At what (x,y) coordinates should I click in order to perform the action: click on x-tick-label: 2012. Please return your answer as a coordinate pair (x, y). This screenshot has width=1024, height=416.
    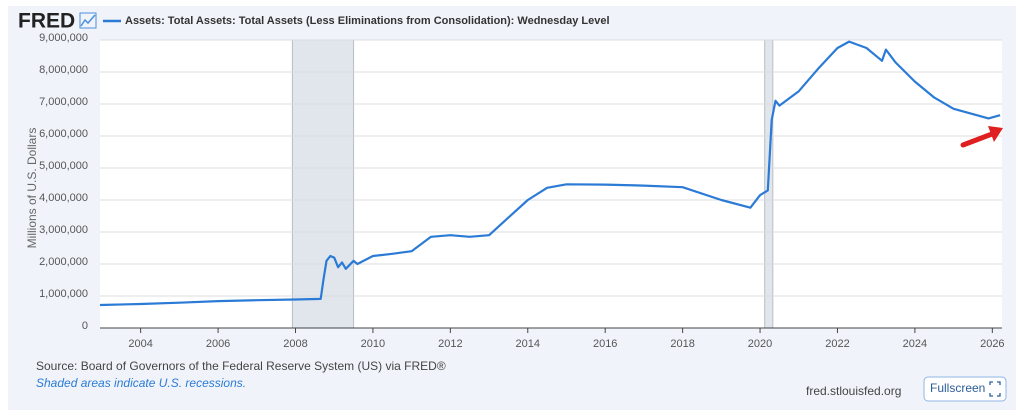
    Looking at the image, I should click on (450, 344).